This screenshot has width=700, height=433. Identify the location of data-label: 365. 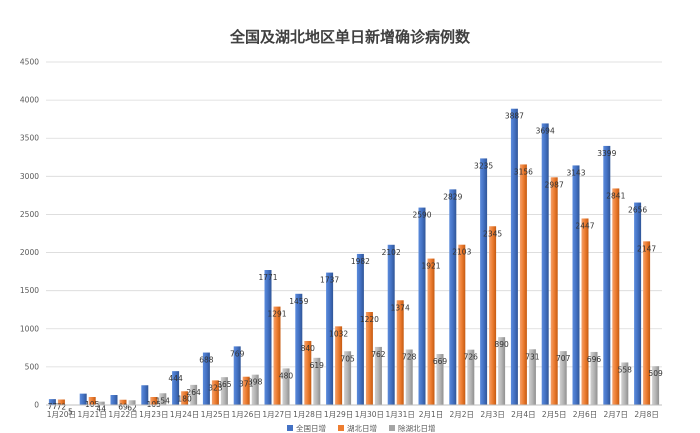
(224, 384).